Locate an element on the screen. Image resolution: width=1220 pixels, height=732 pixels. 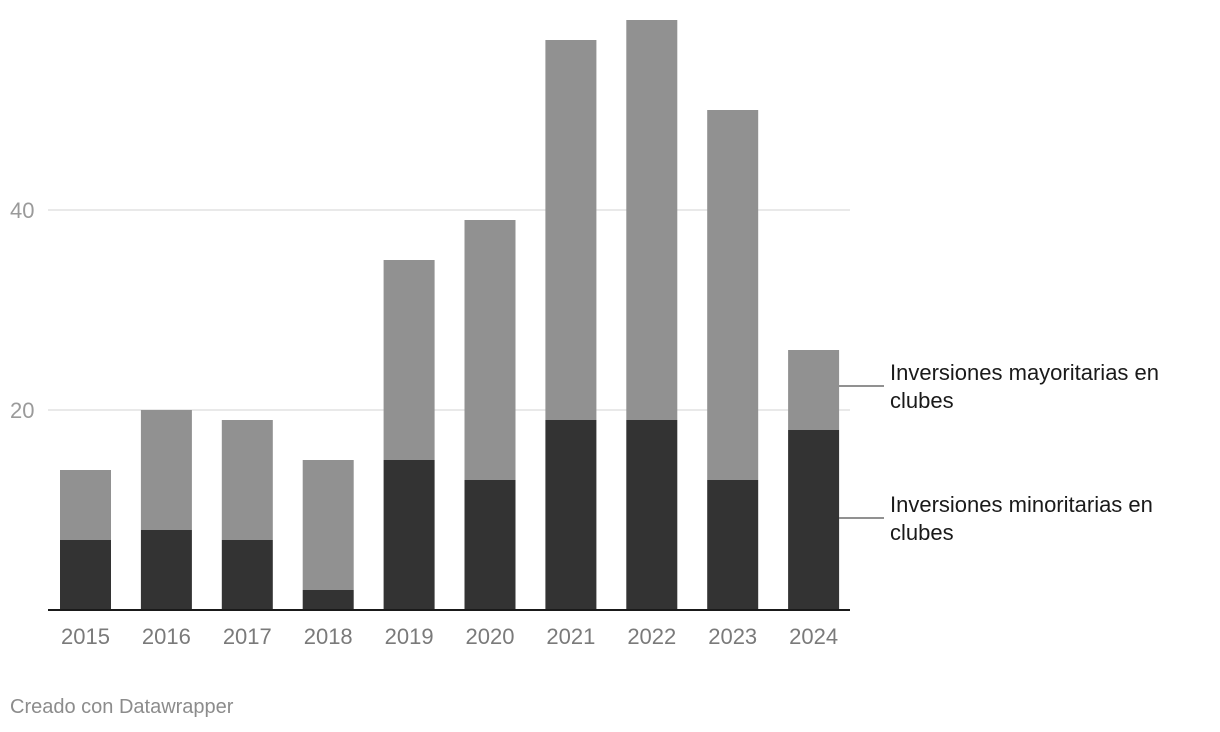
bar-2017-mayoritarias is located at coordinates (247, 480).